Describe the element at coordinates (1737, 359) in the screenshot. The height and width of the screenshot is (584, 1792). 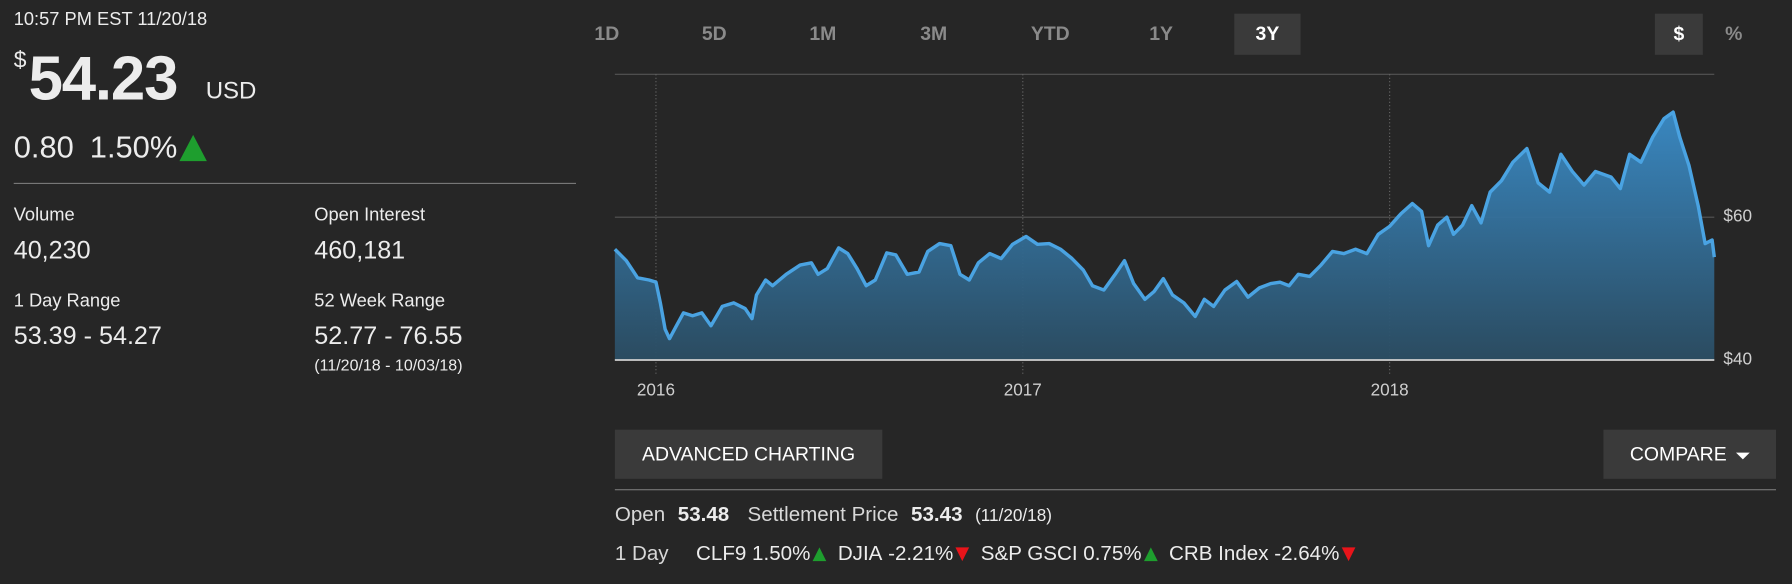
I see `y-tick-label: $40` at that location.